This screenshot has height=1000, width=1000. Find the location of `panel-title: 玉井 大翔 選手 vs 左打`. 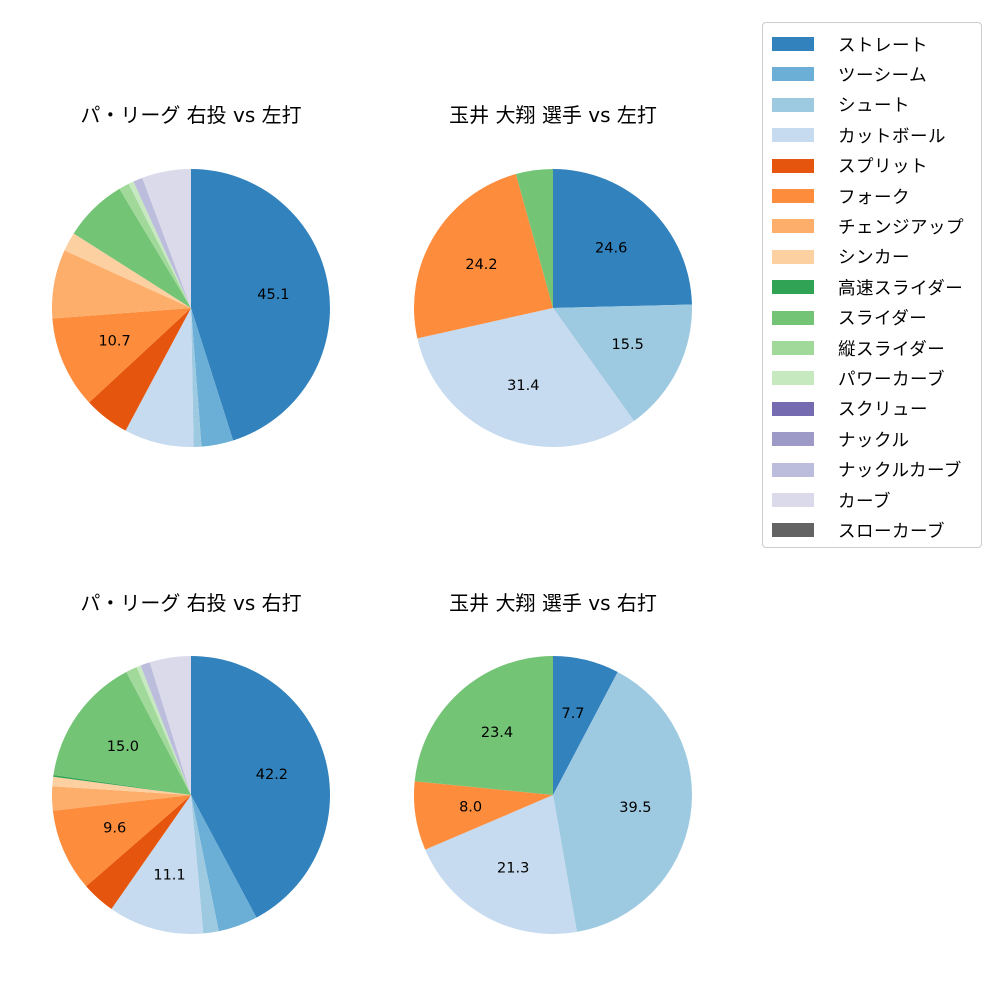

panel-title: 玉井 大翔 選手 vs 左打 is located at coordinates (553, 115).